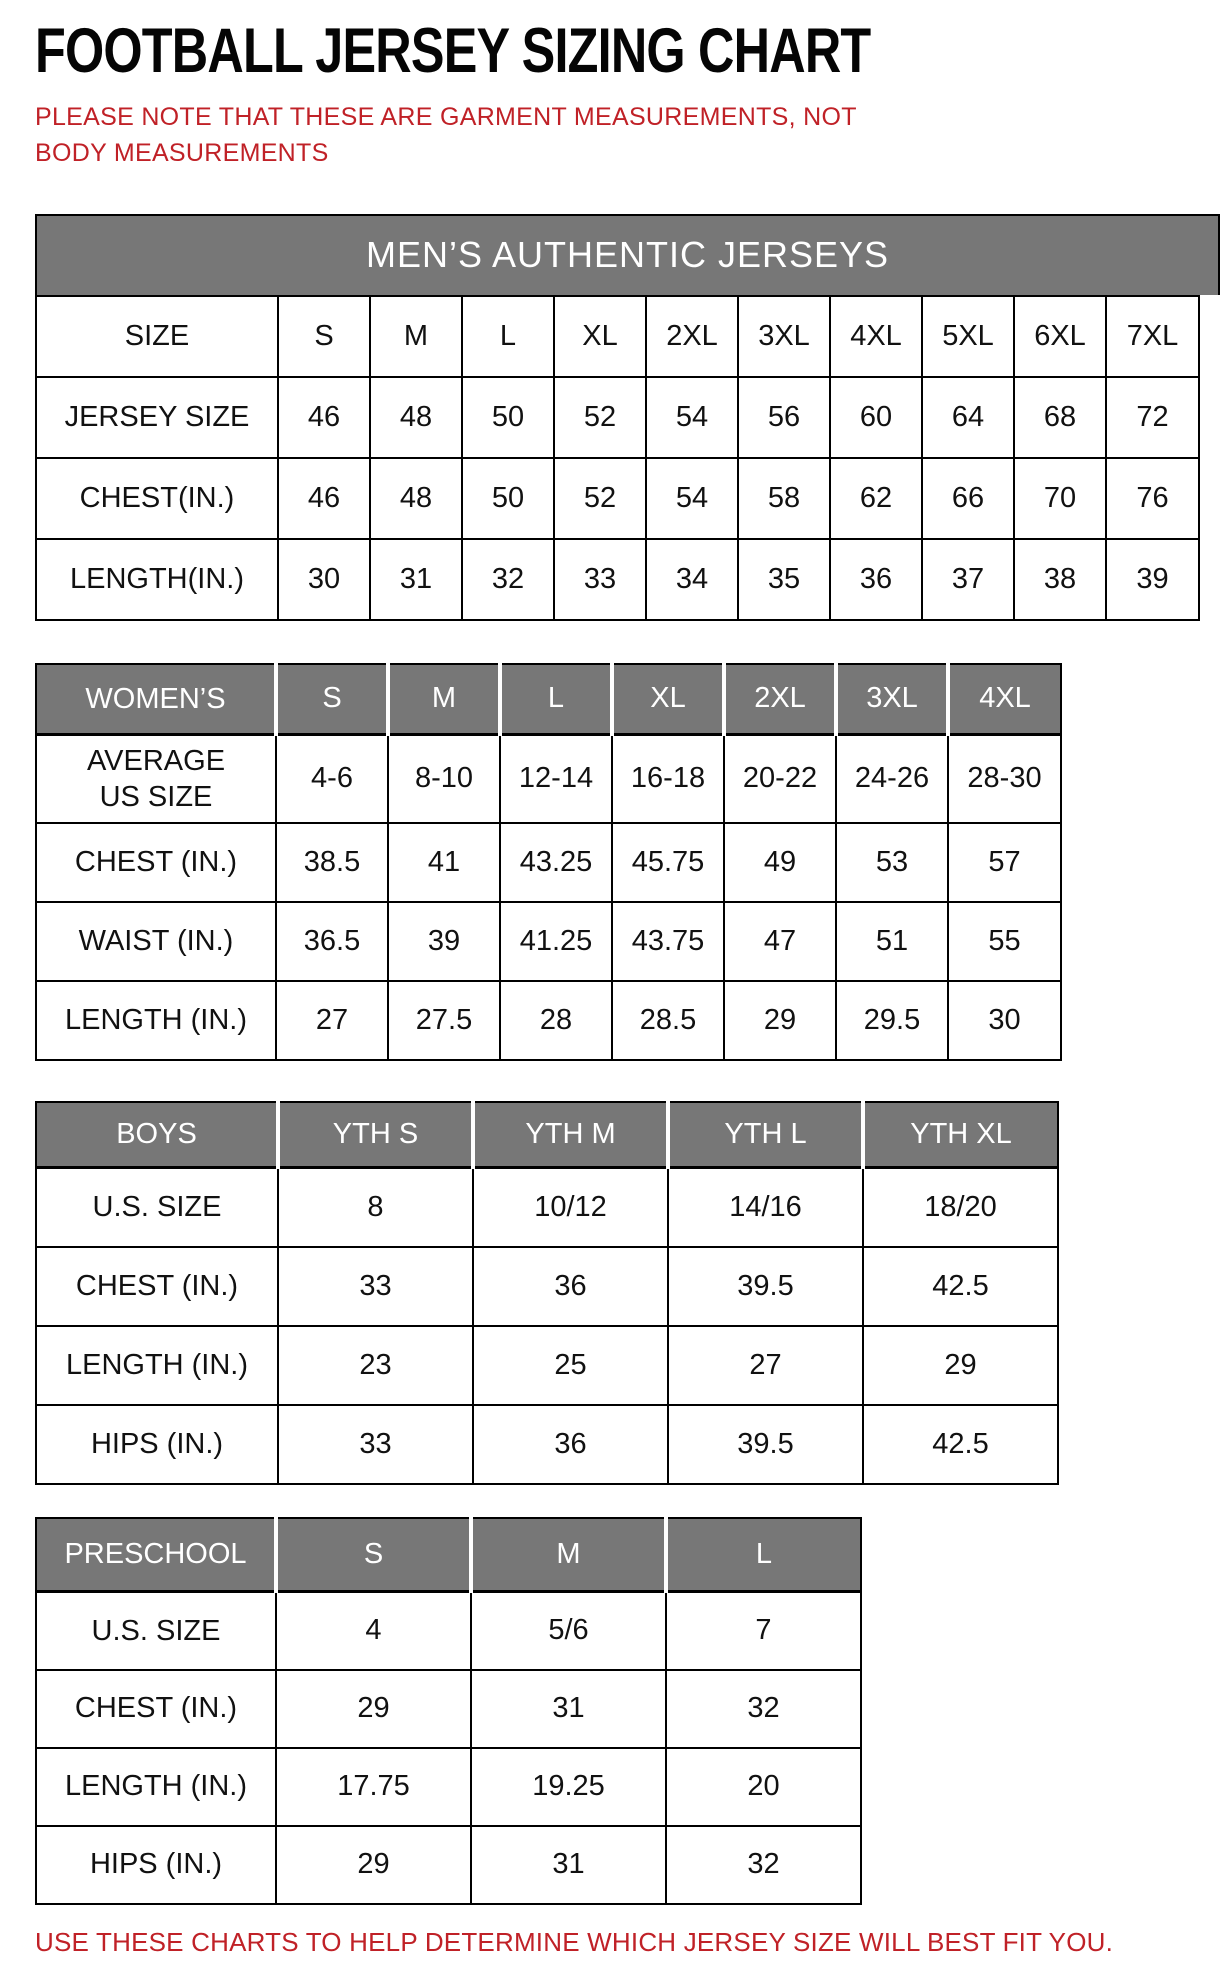 The image size is (1220, 1974). I want to click on table-row: SIZE S M L XL 2XL 3XL 4XL 5XL 6XL 7XL, so click(617, 336).